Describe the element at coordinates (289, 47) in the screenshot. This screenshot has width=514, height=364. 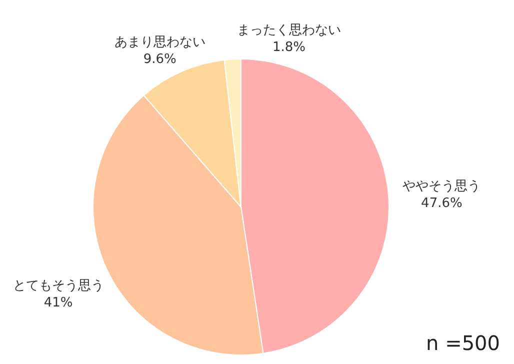
I see `data-label: 1.8%` at that location.